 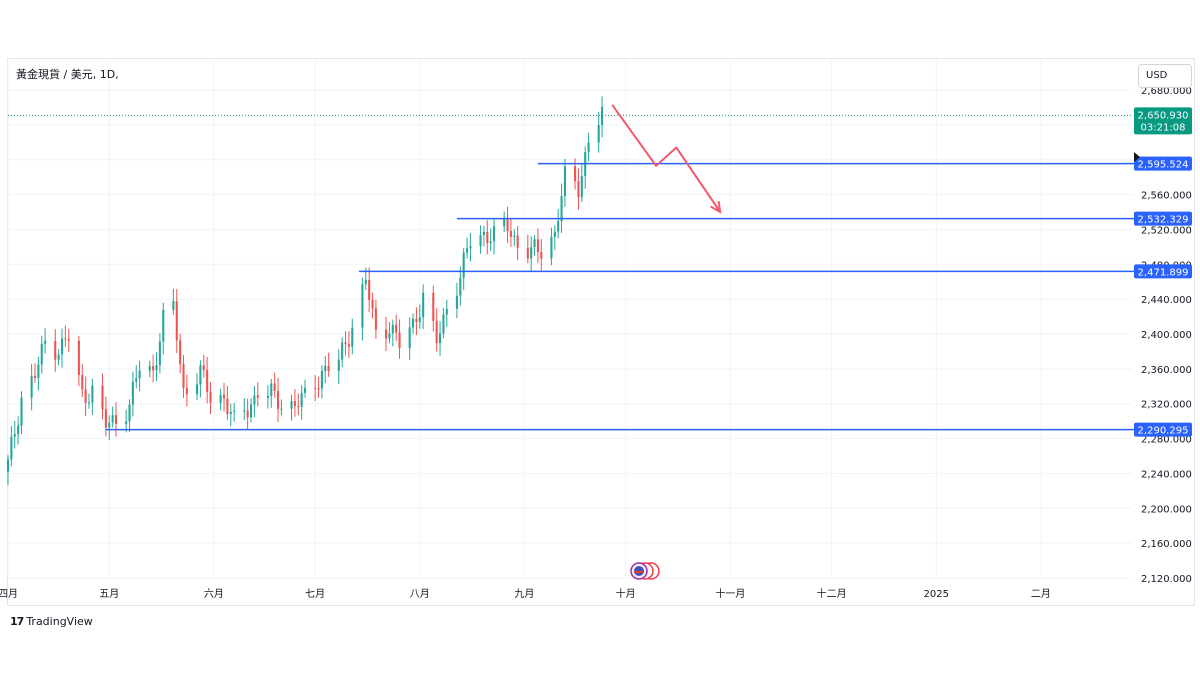 What do you see at coordinates (639, 572) in the screenshot?
I see `us-flag-stripes-icon` at bounding box center [639, 572].